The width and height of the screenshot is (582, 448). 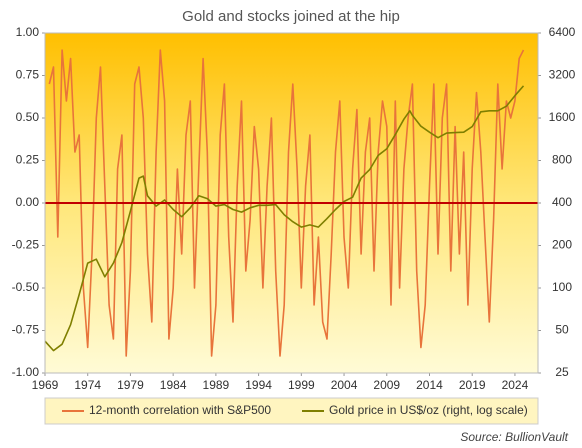 What do you see at coordinates (26, 287) in the screenshot?
I see `y-tick-label: -0.50` at bounding box center [26, 287].